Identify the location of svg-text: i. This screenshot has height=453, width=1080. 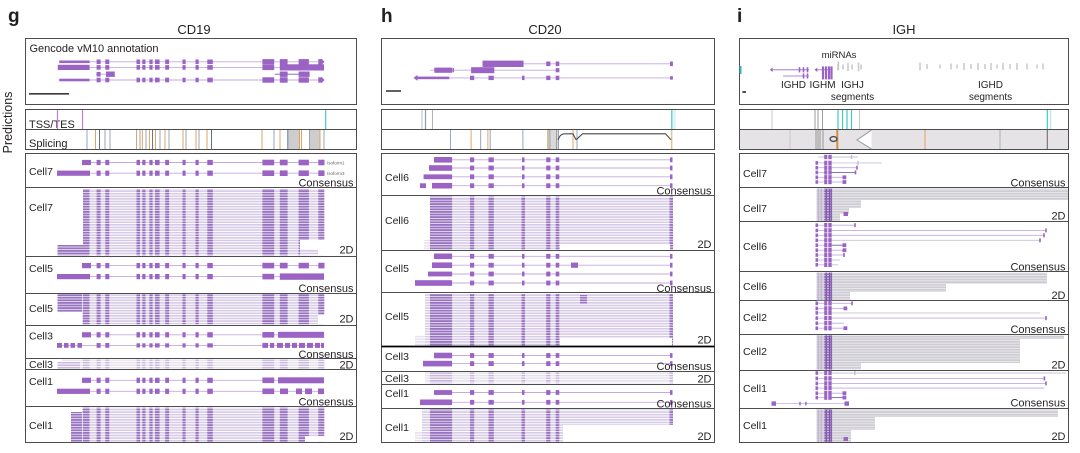
(739, 16).